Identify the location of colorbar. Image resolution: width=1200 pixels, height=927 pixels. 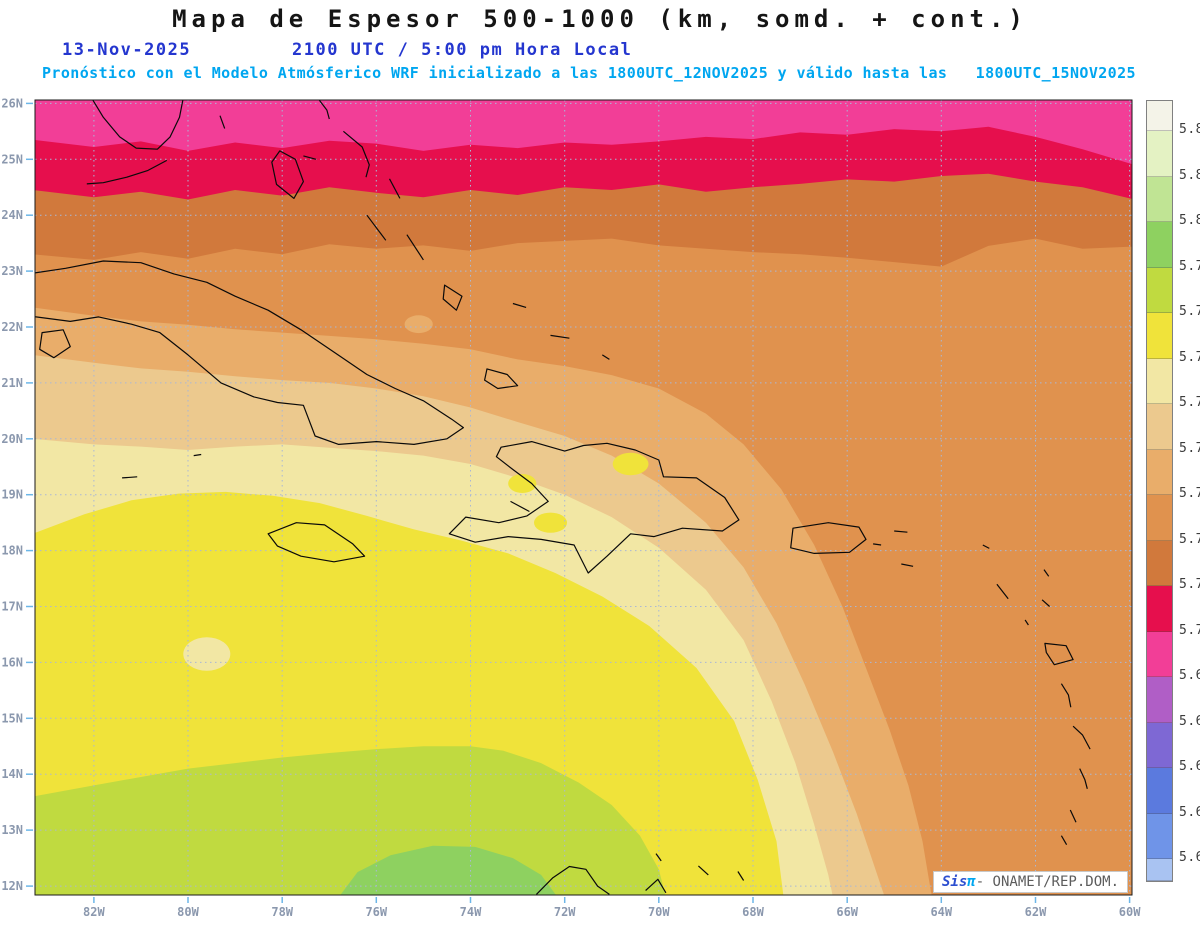
(1159, 491).